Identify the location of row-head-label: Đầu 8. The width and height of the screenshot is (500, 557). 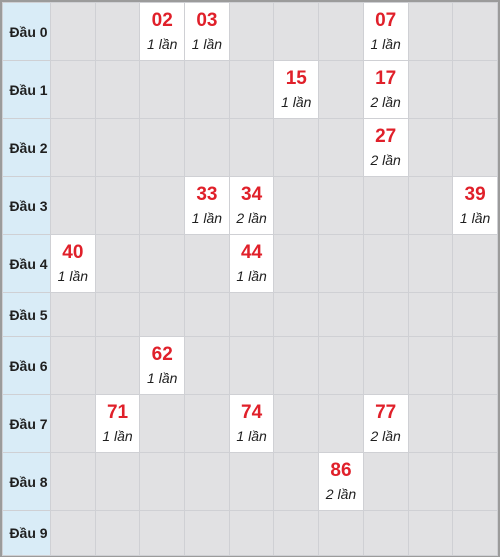
(26, 481).